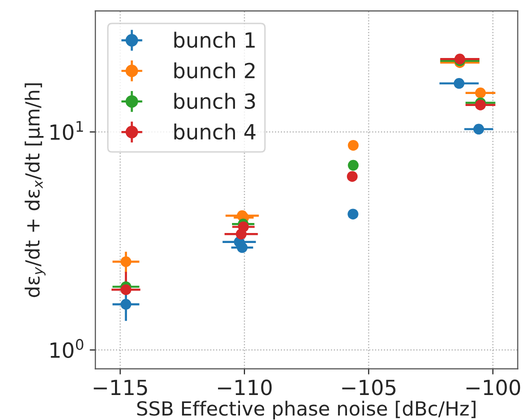  What do you see at coordinates (306, 410) in the screenshot?
I see `x-axis-title: SSB Effective phase noise [dBc/Hz]` at bounding box center [306, 410].